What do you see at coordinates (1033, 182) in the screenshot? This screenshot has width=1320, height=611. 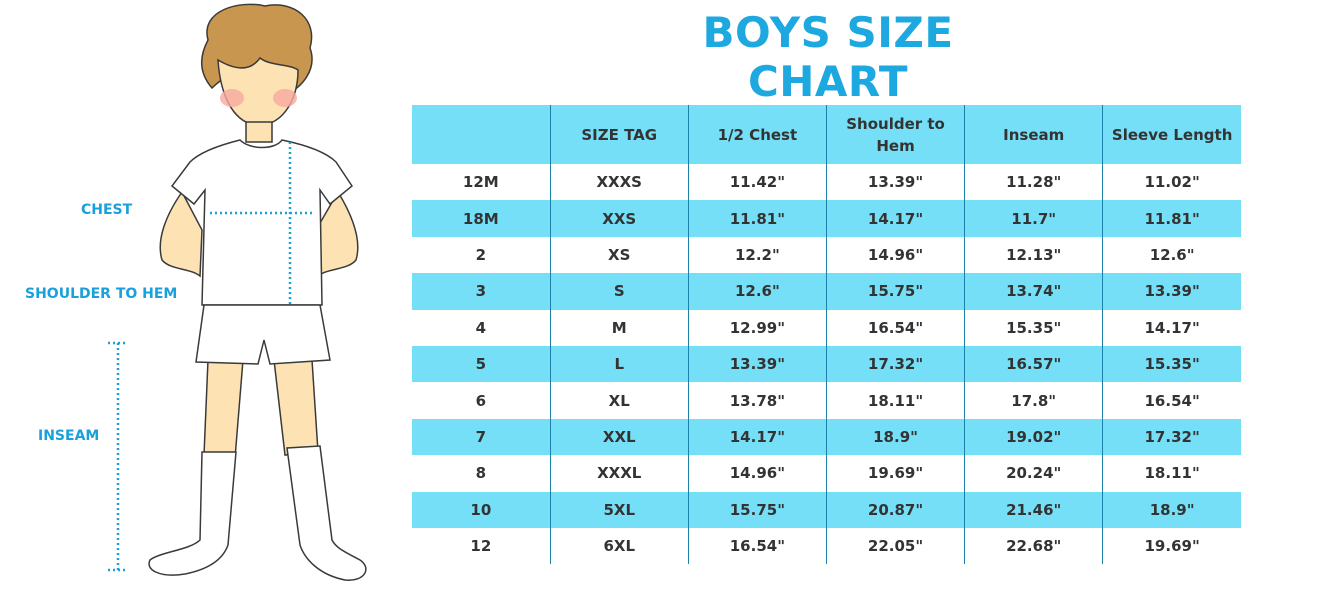 I see `table-cell: 11.28"` at bounding box center [1033, 182].